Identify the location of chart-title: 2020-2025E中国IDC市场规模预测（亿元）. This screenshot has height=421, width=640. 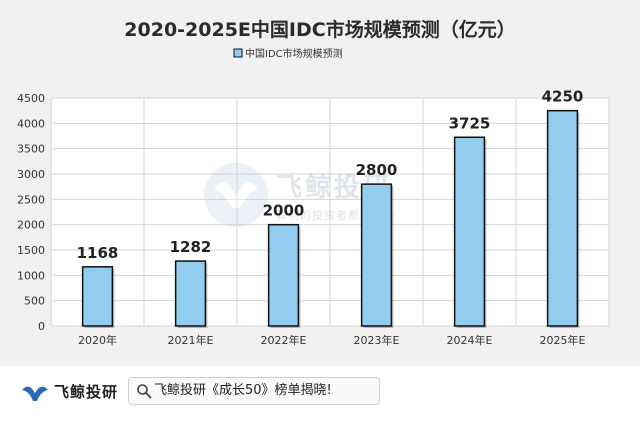
(319, 29).